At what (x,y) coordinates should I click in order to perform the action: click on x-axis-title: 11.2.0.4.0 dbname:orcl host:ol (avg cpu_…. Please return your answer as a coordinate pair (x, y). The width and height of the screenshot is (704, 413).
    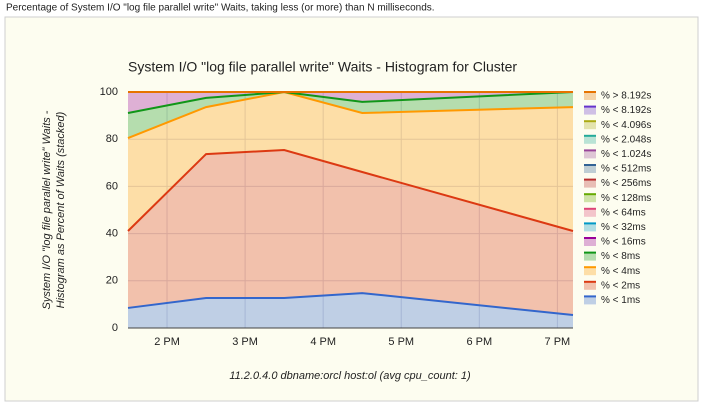
    Looking at the image, I should click on (350, 376).